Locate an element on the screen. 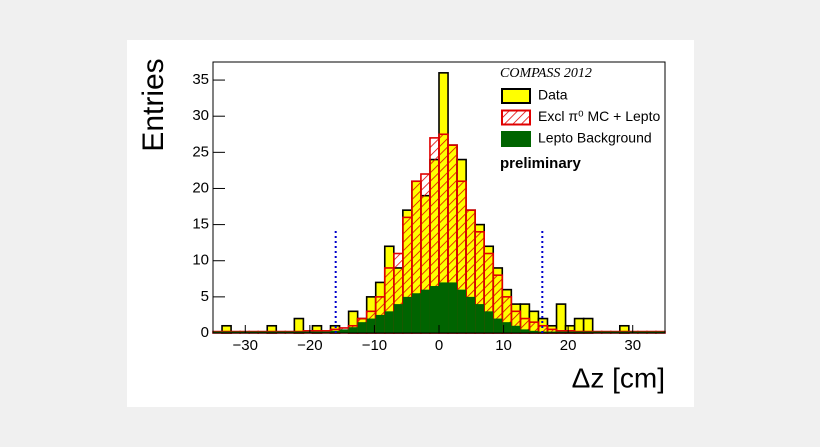  y-tick-label: 25 is located at coordinates (200, 151).